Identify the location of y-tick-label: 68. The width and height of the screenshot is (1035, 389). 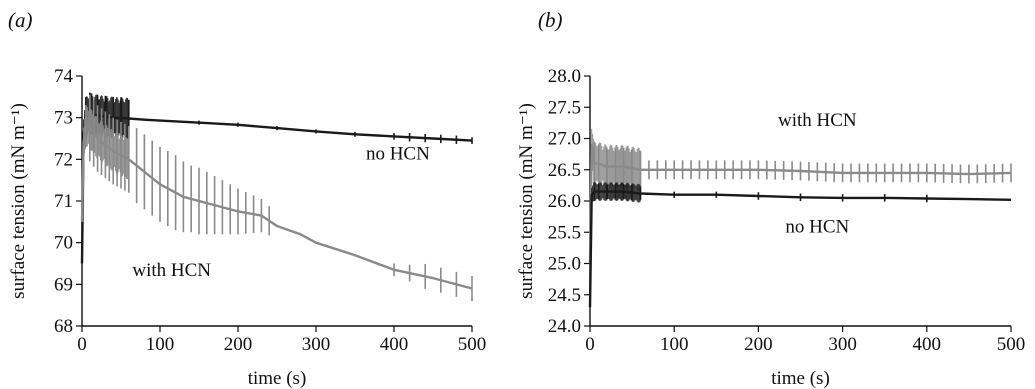
(63, 326).